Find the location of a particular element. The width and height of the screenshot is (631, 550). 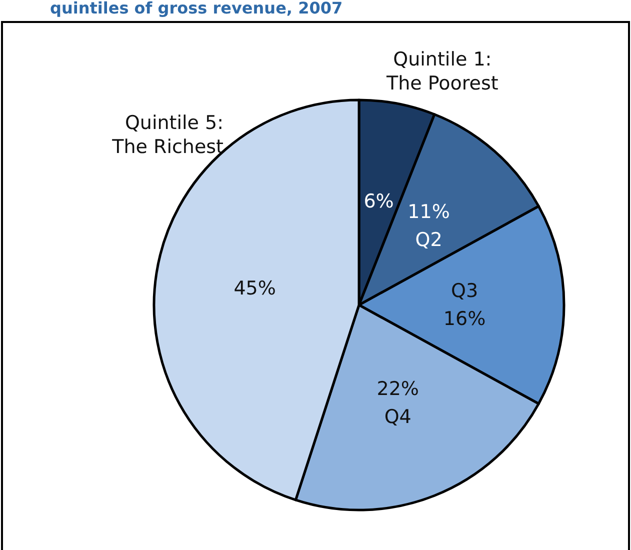

slice-label: Q3 is located at coordinates (464, 291).